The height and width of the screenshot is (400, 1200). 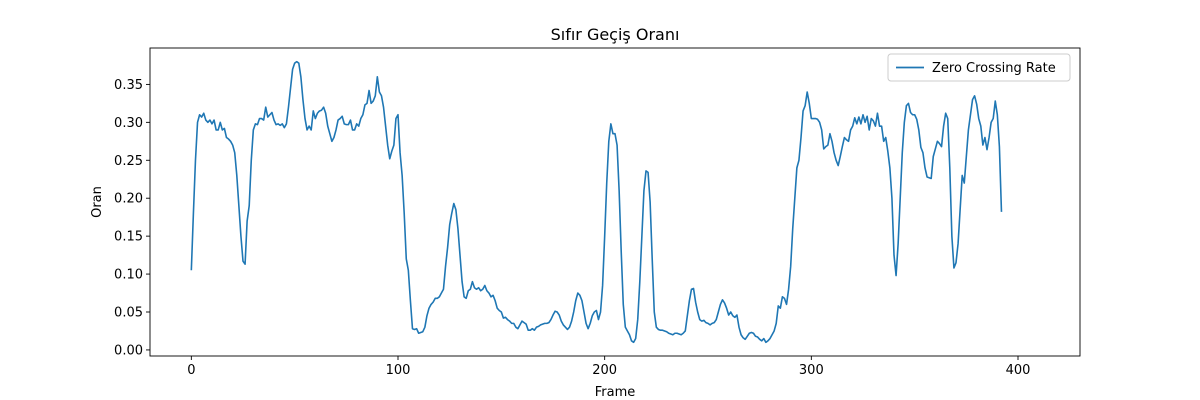 I want to click on x-tick-label: 200, so click(x=604, y=370).